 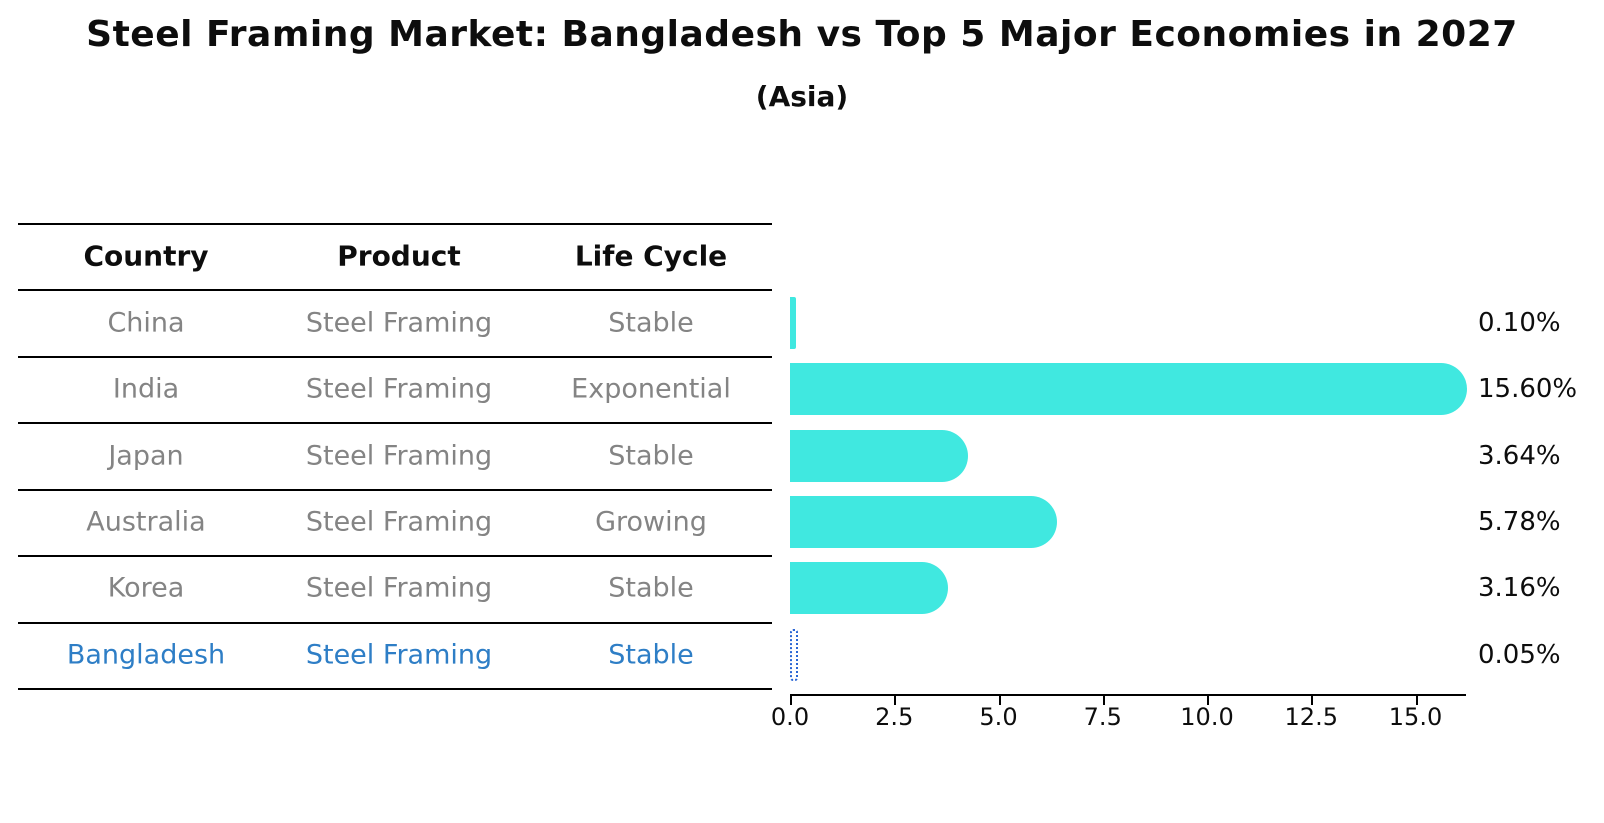 What do you see at coordinates (1102, 717) in the screenshot?
I see `x-axis-tick-label: 7.5` at bounding box center [1102, 717].